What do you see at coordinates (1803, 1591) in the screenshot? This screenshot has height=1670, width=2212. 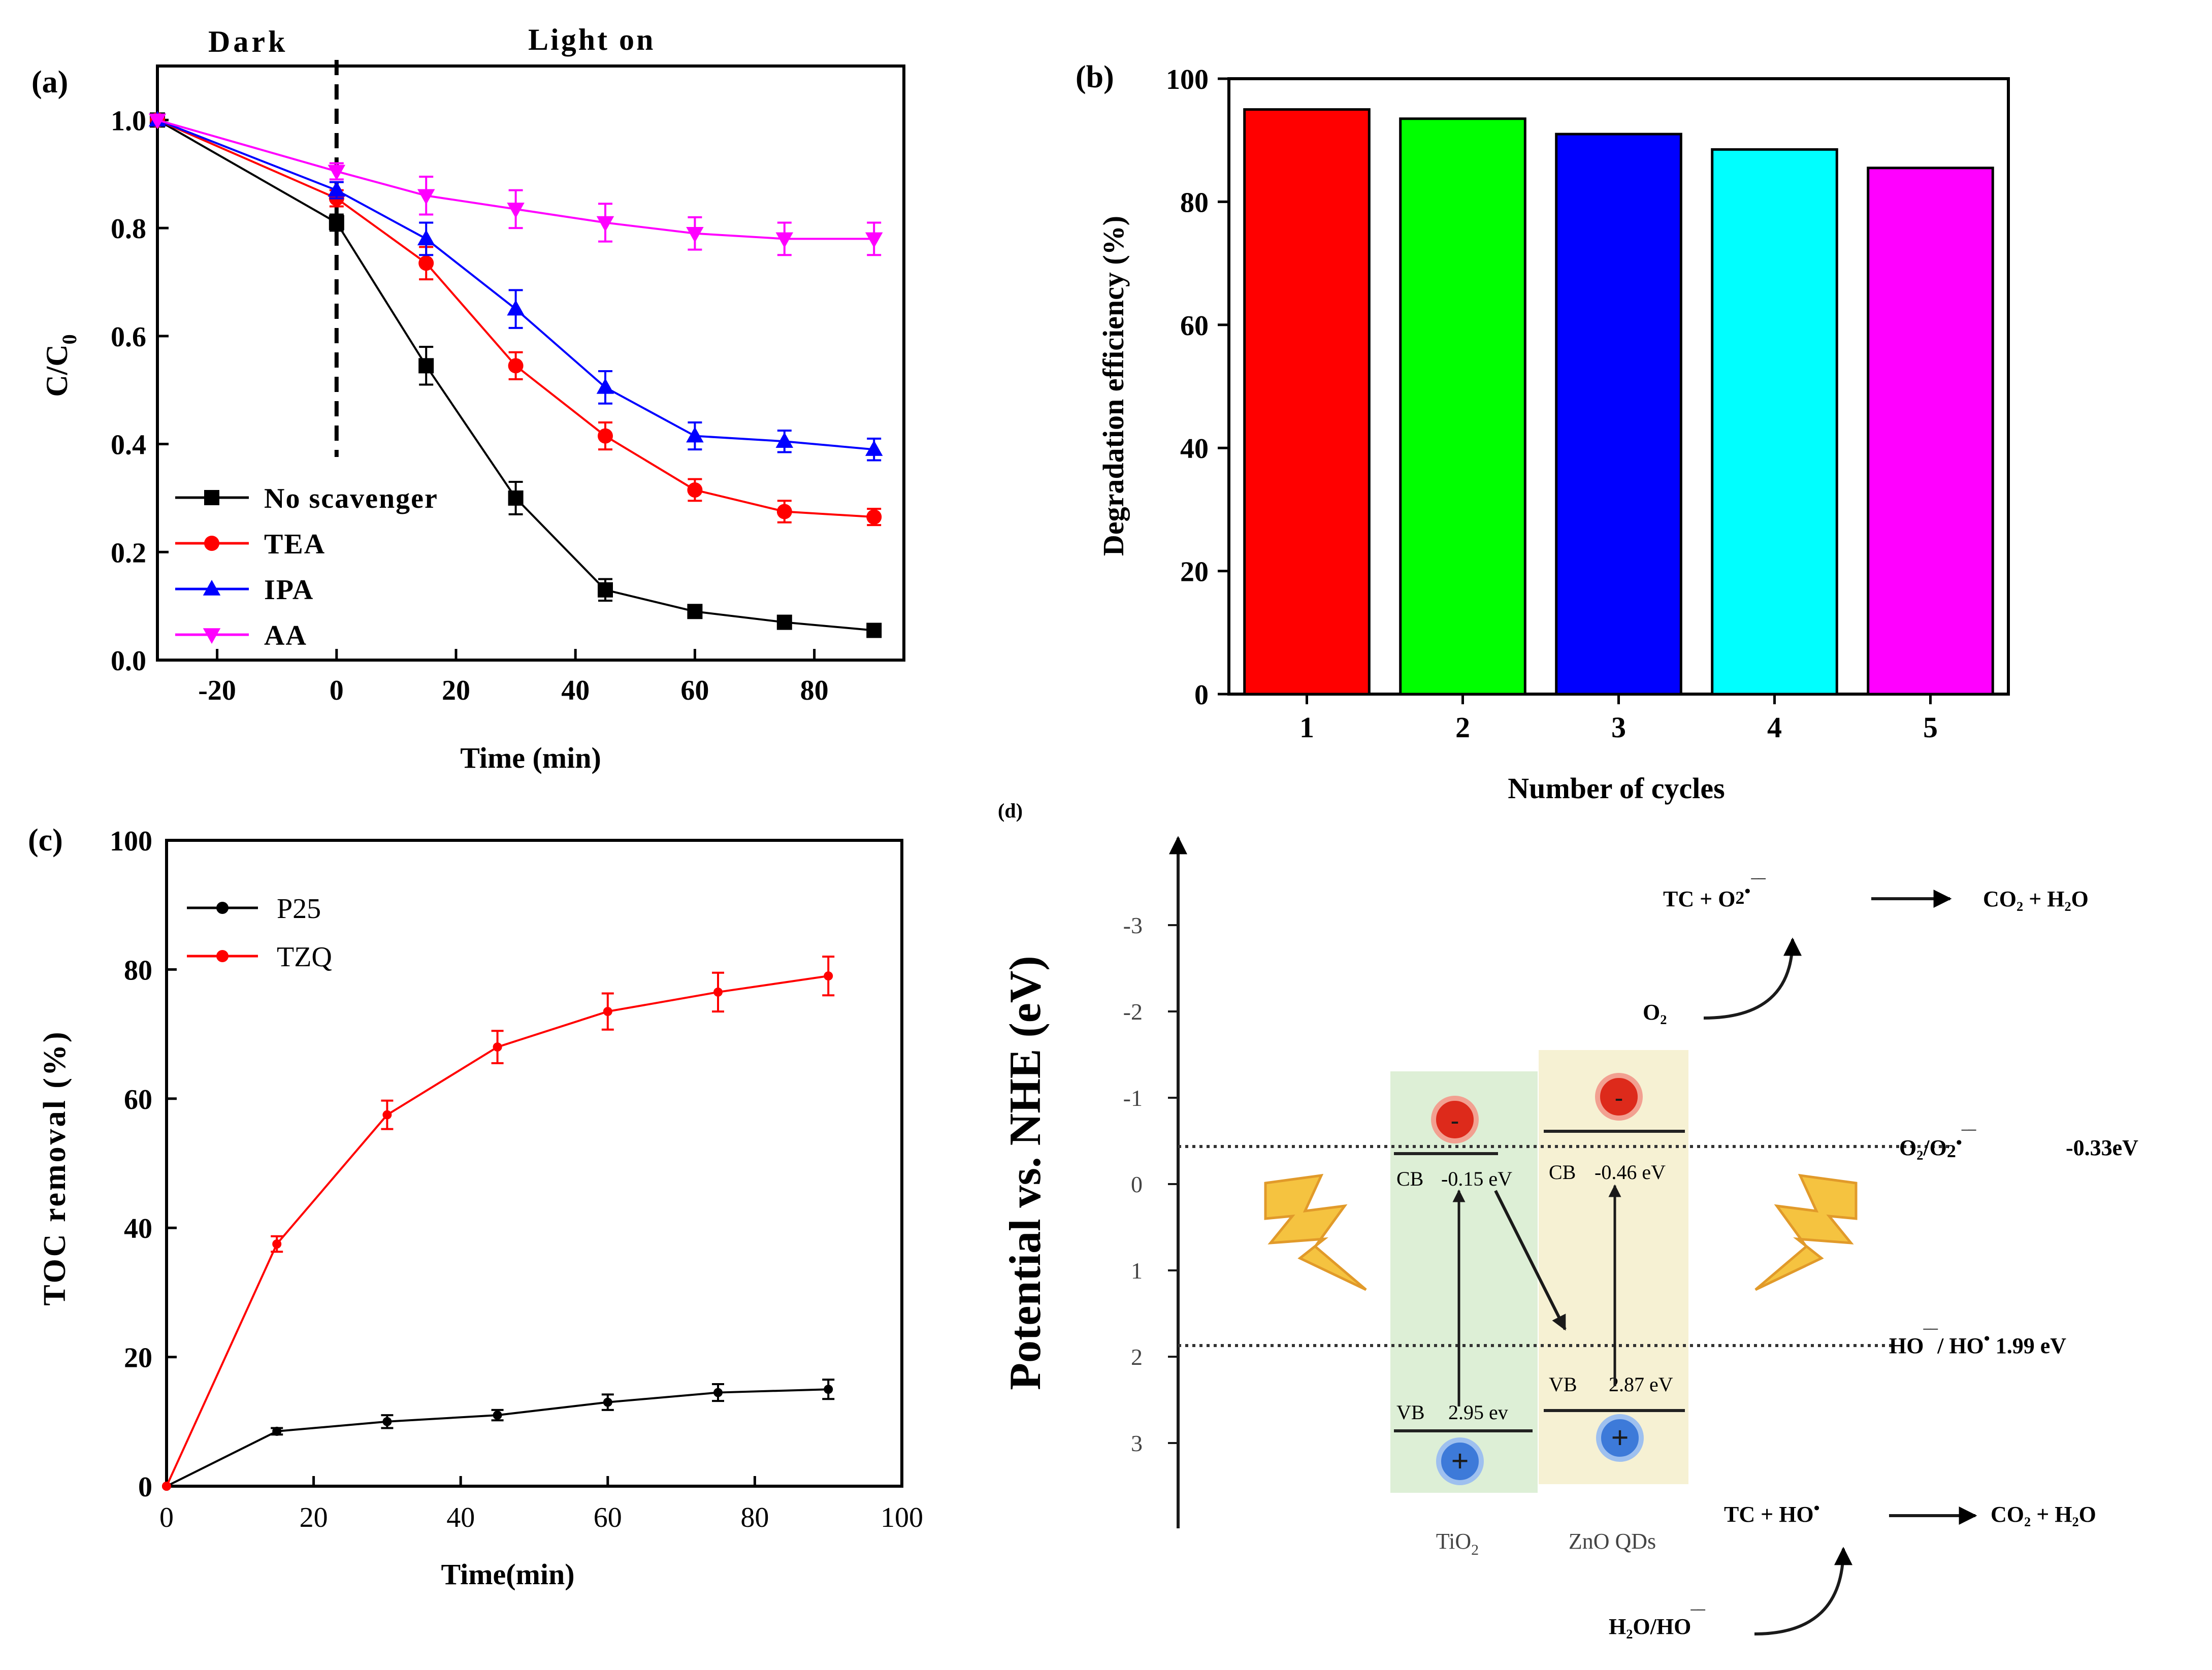 I see `h2o-curve-arrow` at bounding box center [1803, 1591].